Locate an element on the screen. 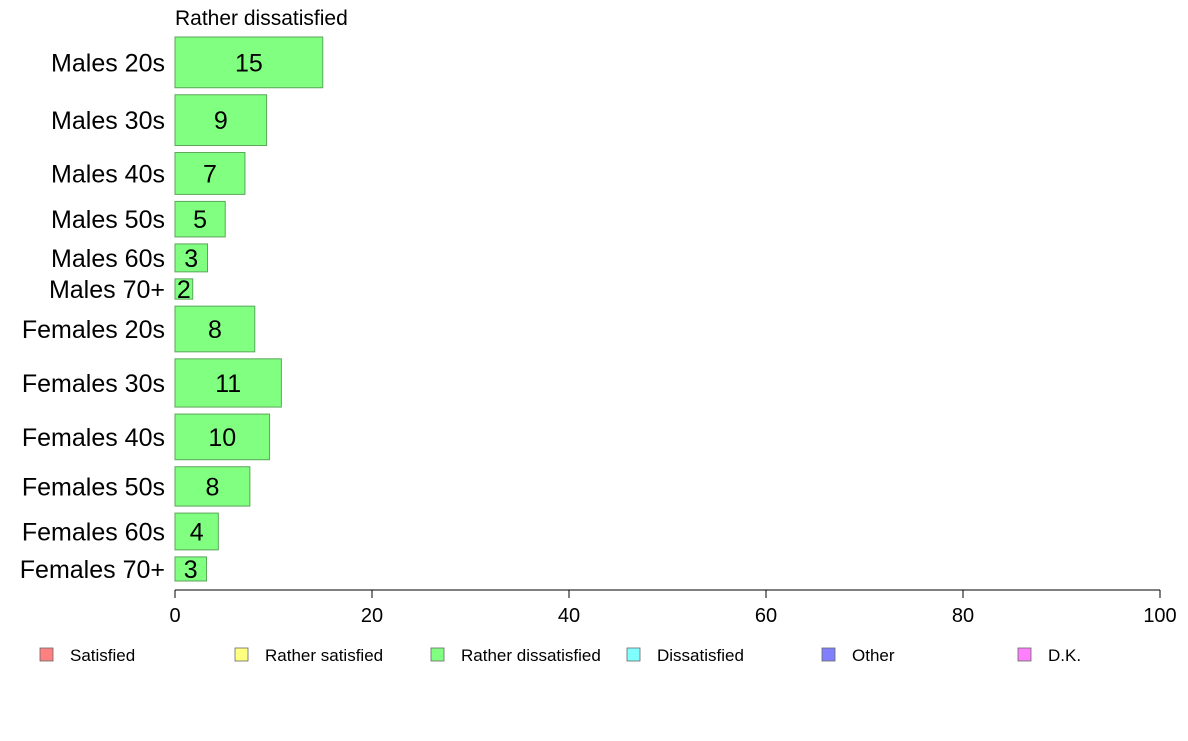 Image resolution: width=1188 pixels, height=741 pixels. legend-label: Other is located at coordinates (873, 655).